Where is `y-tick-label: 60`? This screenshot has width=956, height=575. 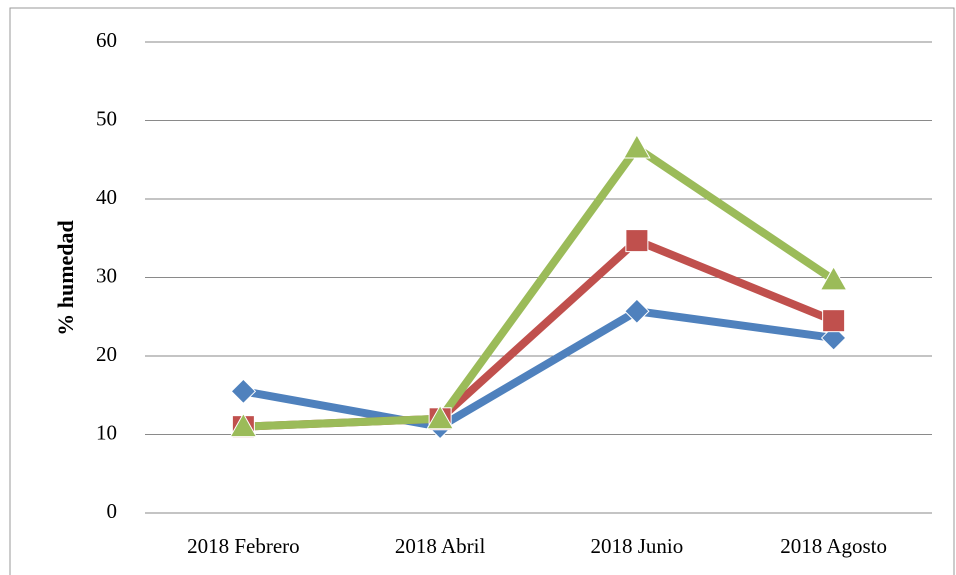 y-tick-label: 60 is located at coordinates (106, 40).